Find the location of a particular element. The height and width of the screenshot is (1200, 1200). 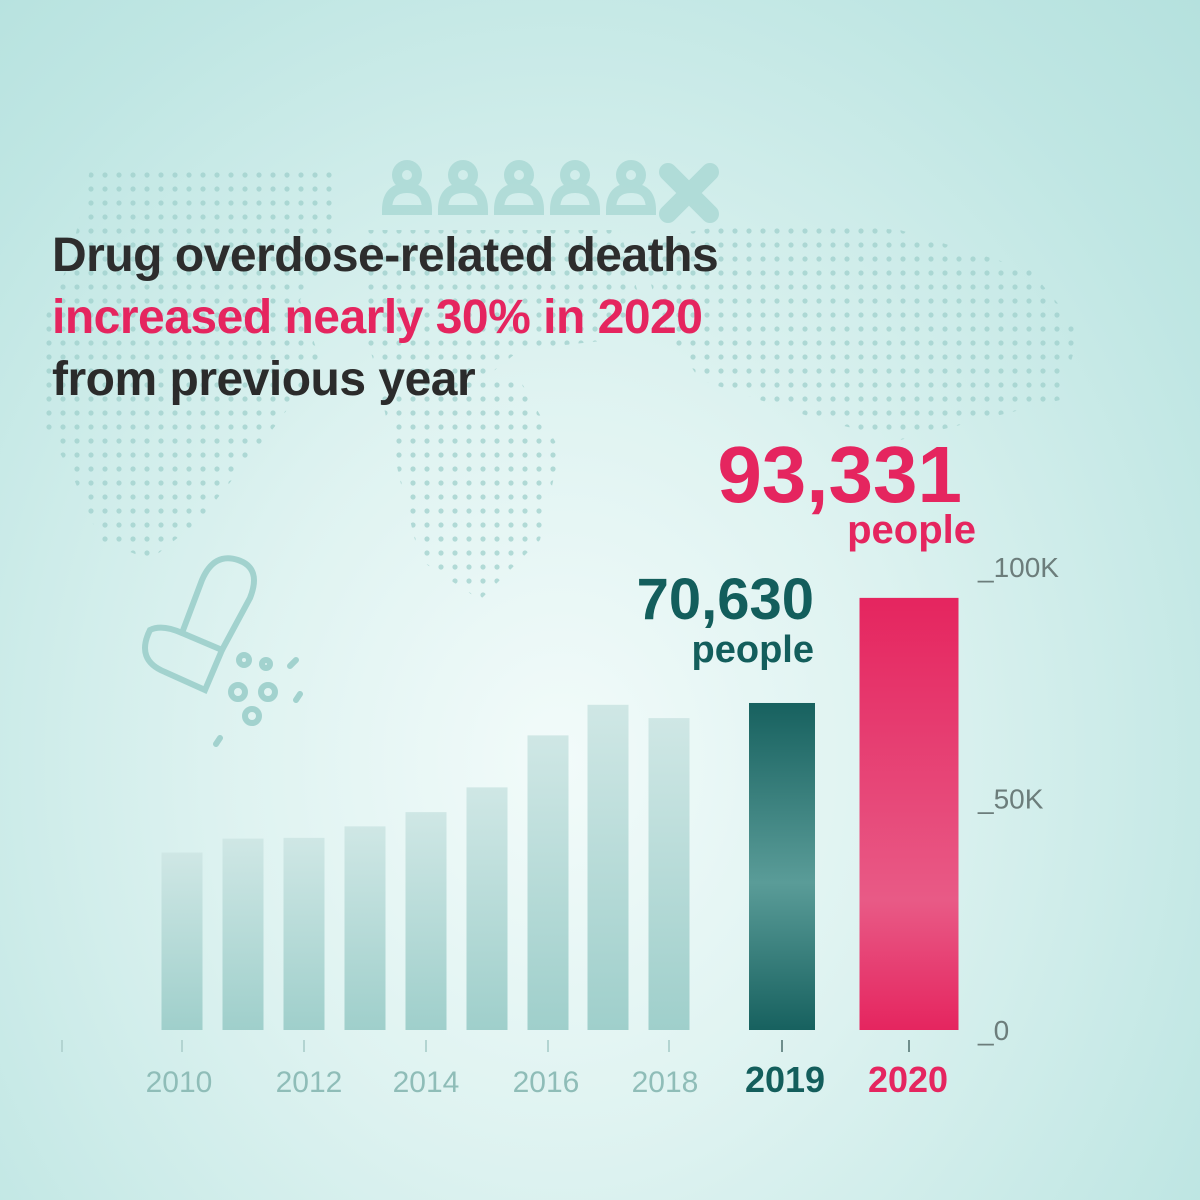

headline-line-2: increased nearly 30% in 2020 is located at coordinates (377, 317).